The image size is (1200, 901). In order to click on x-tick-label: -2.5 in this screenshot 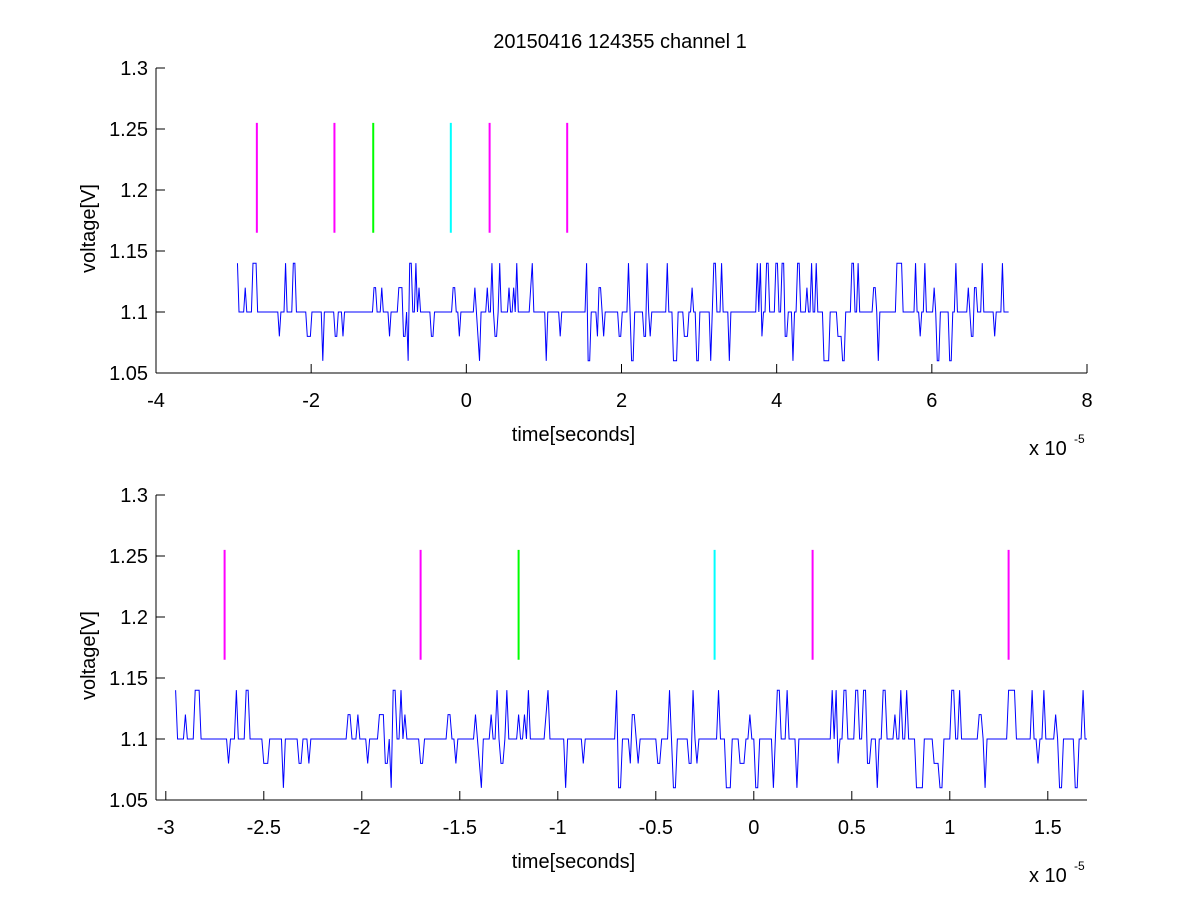, I will do `click(264, 828)`.